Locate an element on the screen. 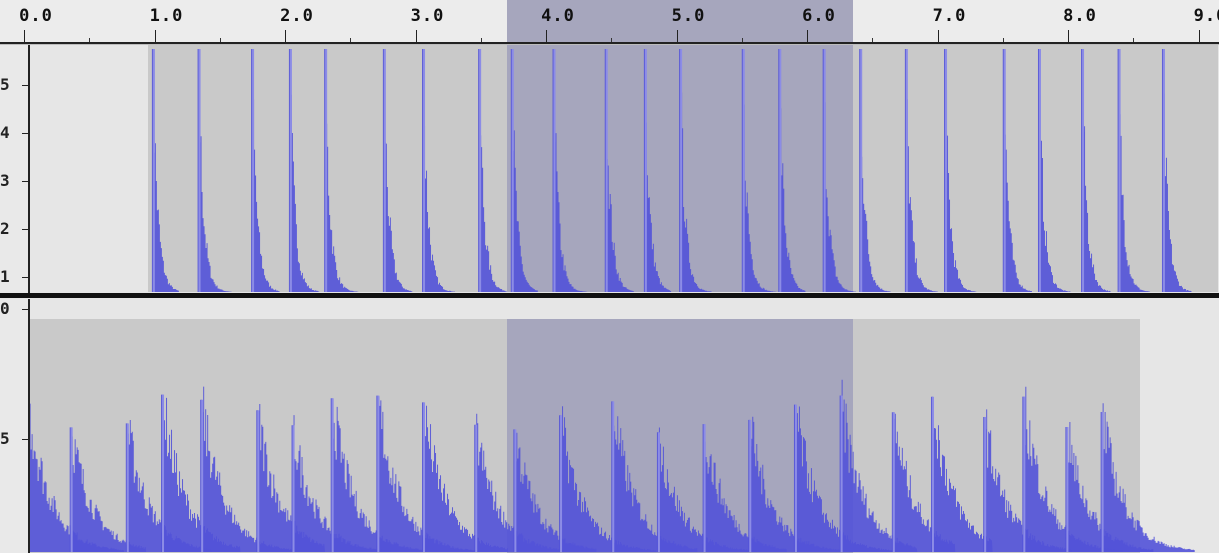  ruler-label: 8.0 is located at coordinates (1080, 16).